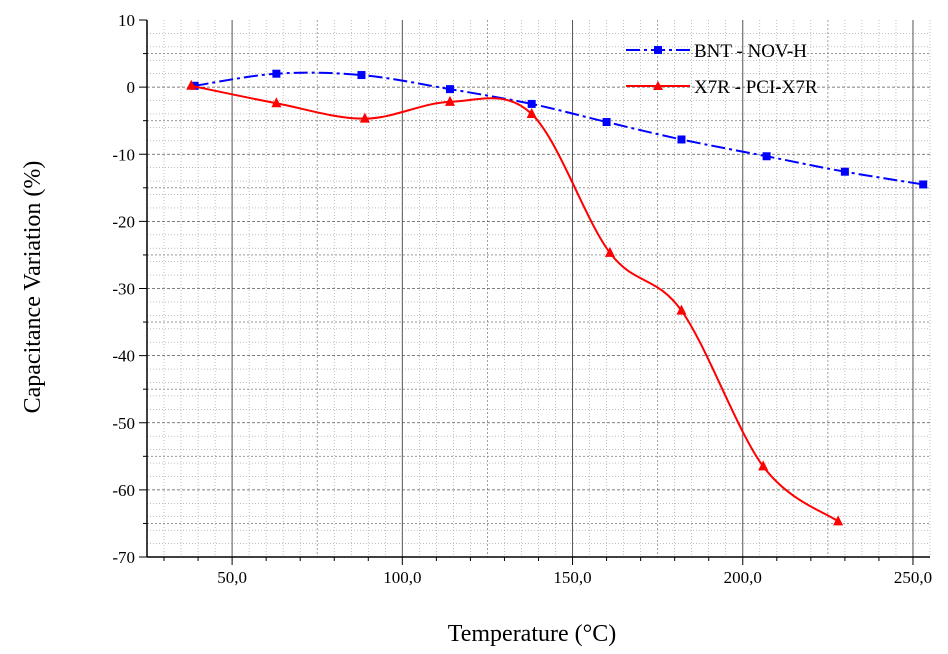 This screenshot has width=948, height=654. Describe the element at coordinates (743, 577) in the screenshot. I see `x-tick-label: 200,0` at that location.